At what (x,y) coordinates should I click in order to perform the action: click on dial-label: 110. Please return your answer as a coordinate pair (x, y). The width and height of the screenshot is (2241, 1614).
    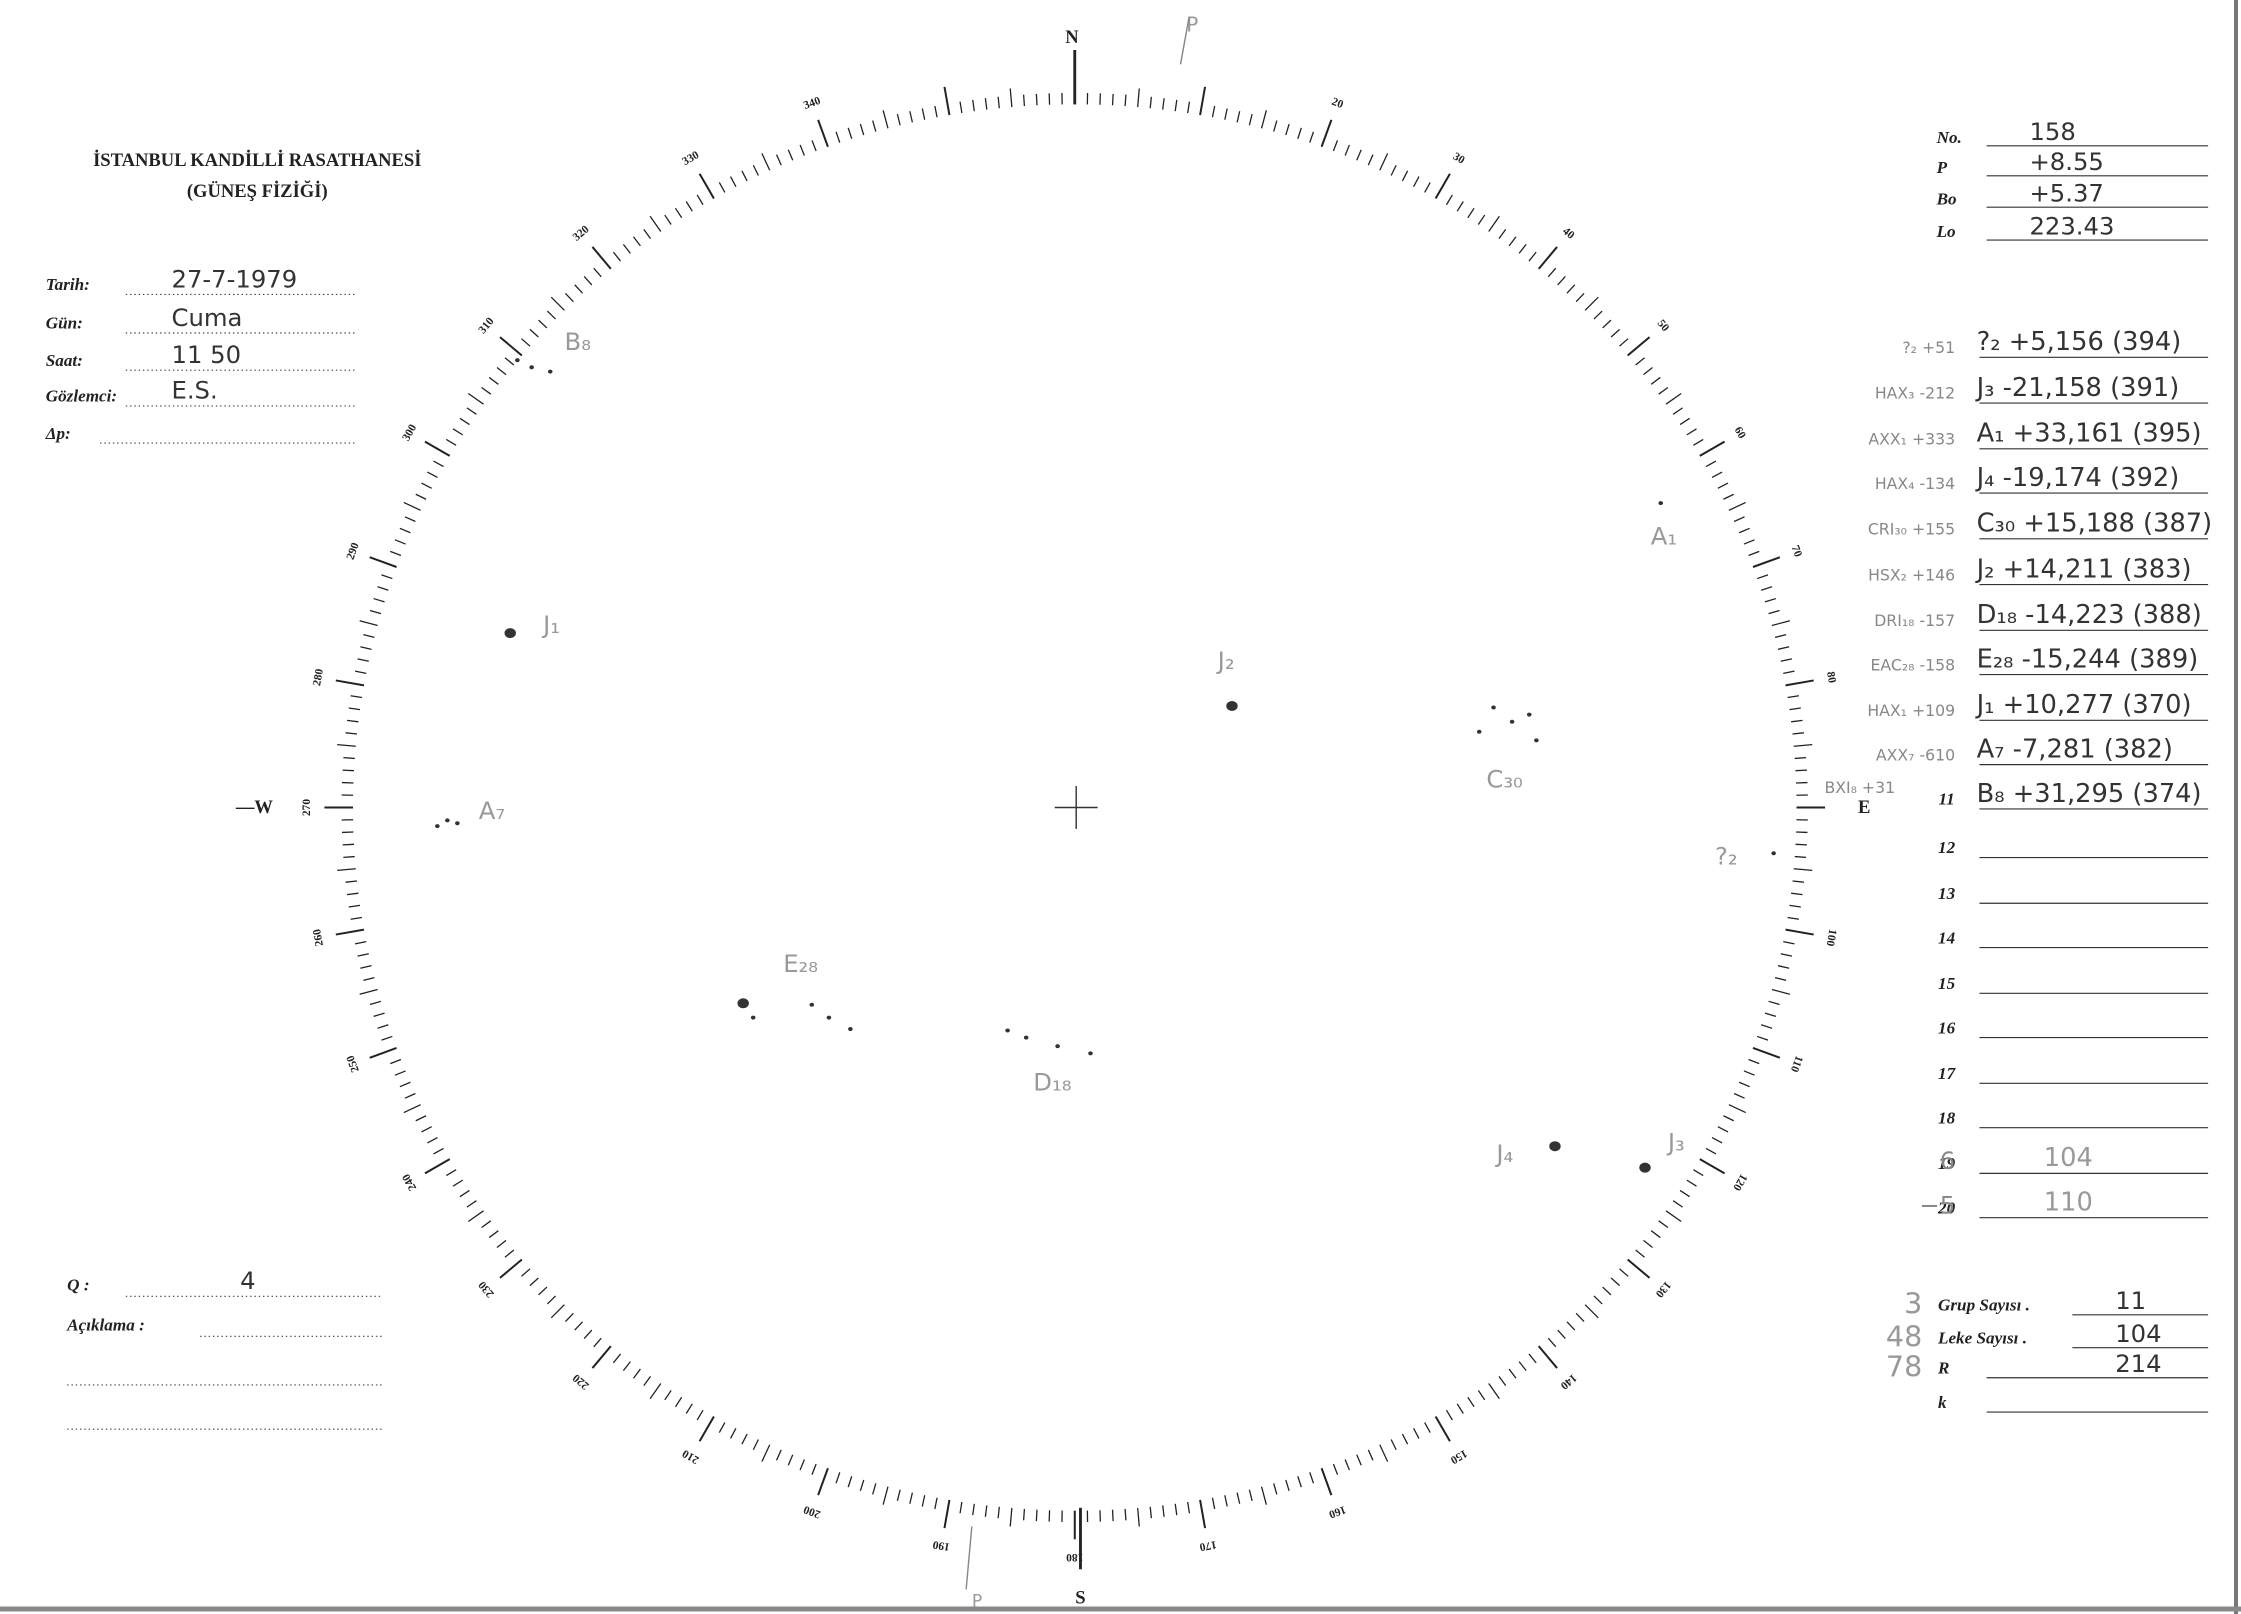
    Looking at the image, I should click on (1796, 1064).